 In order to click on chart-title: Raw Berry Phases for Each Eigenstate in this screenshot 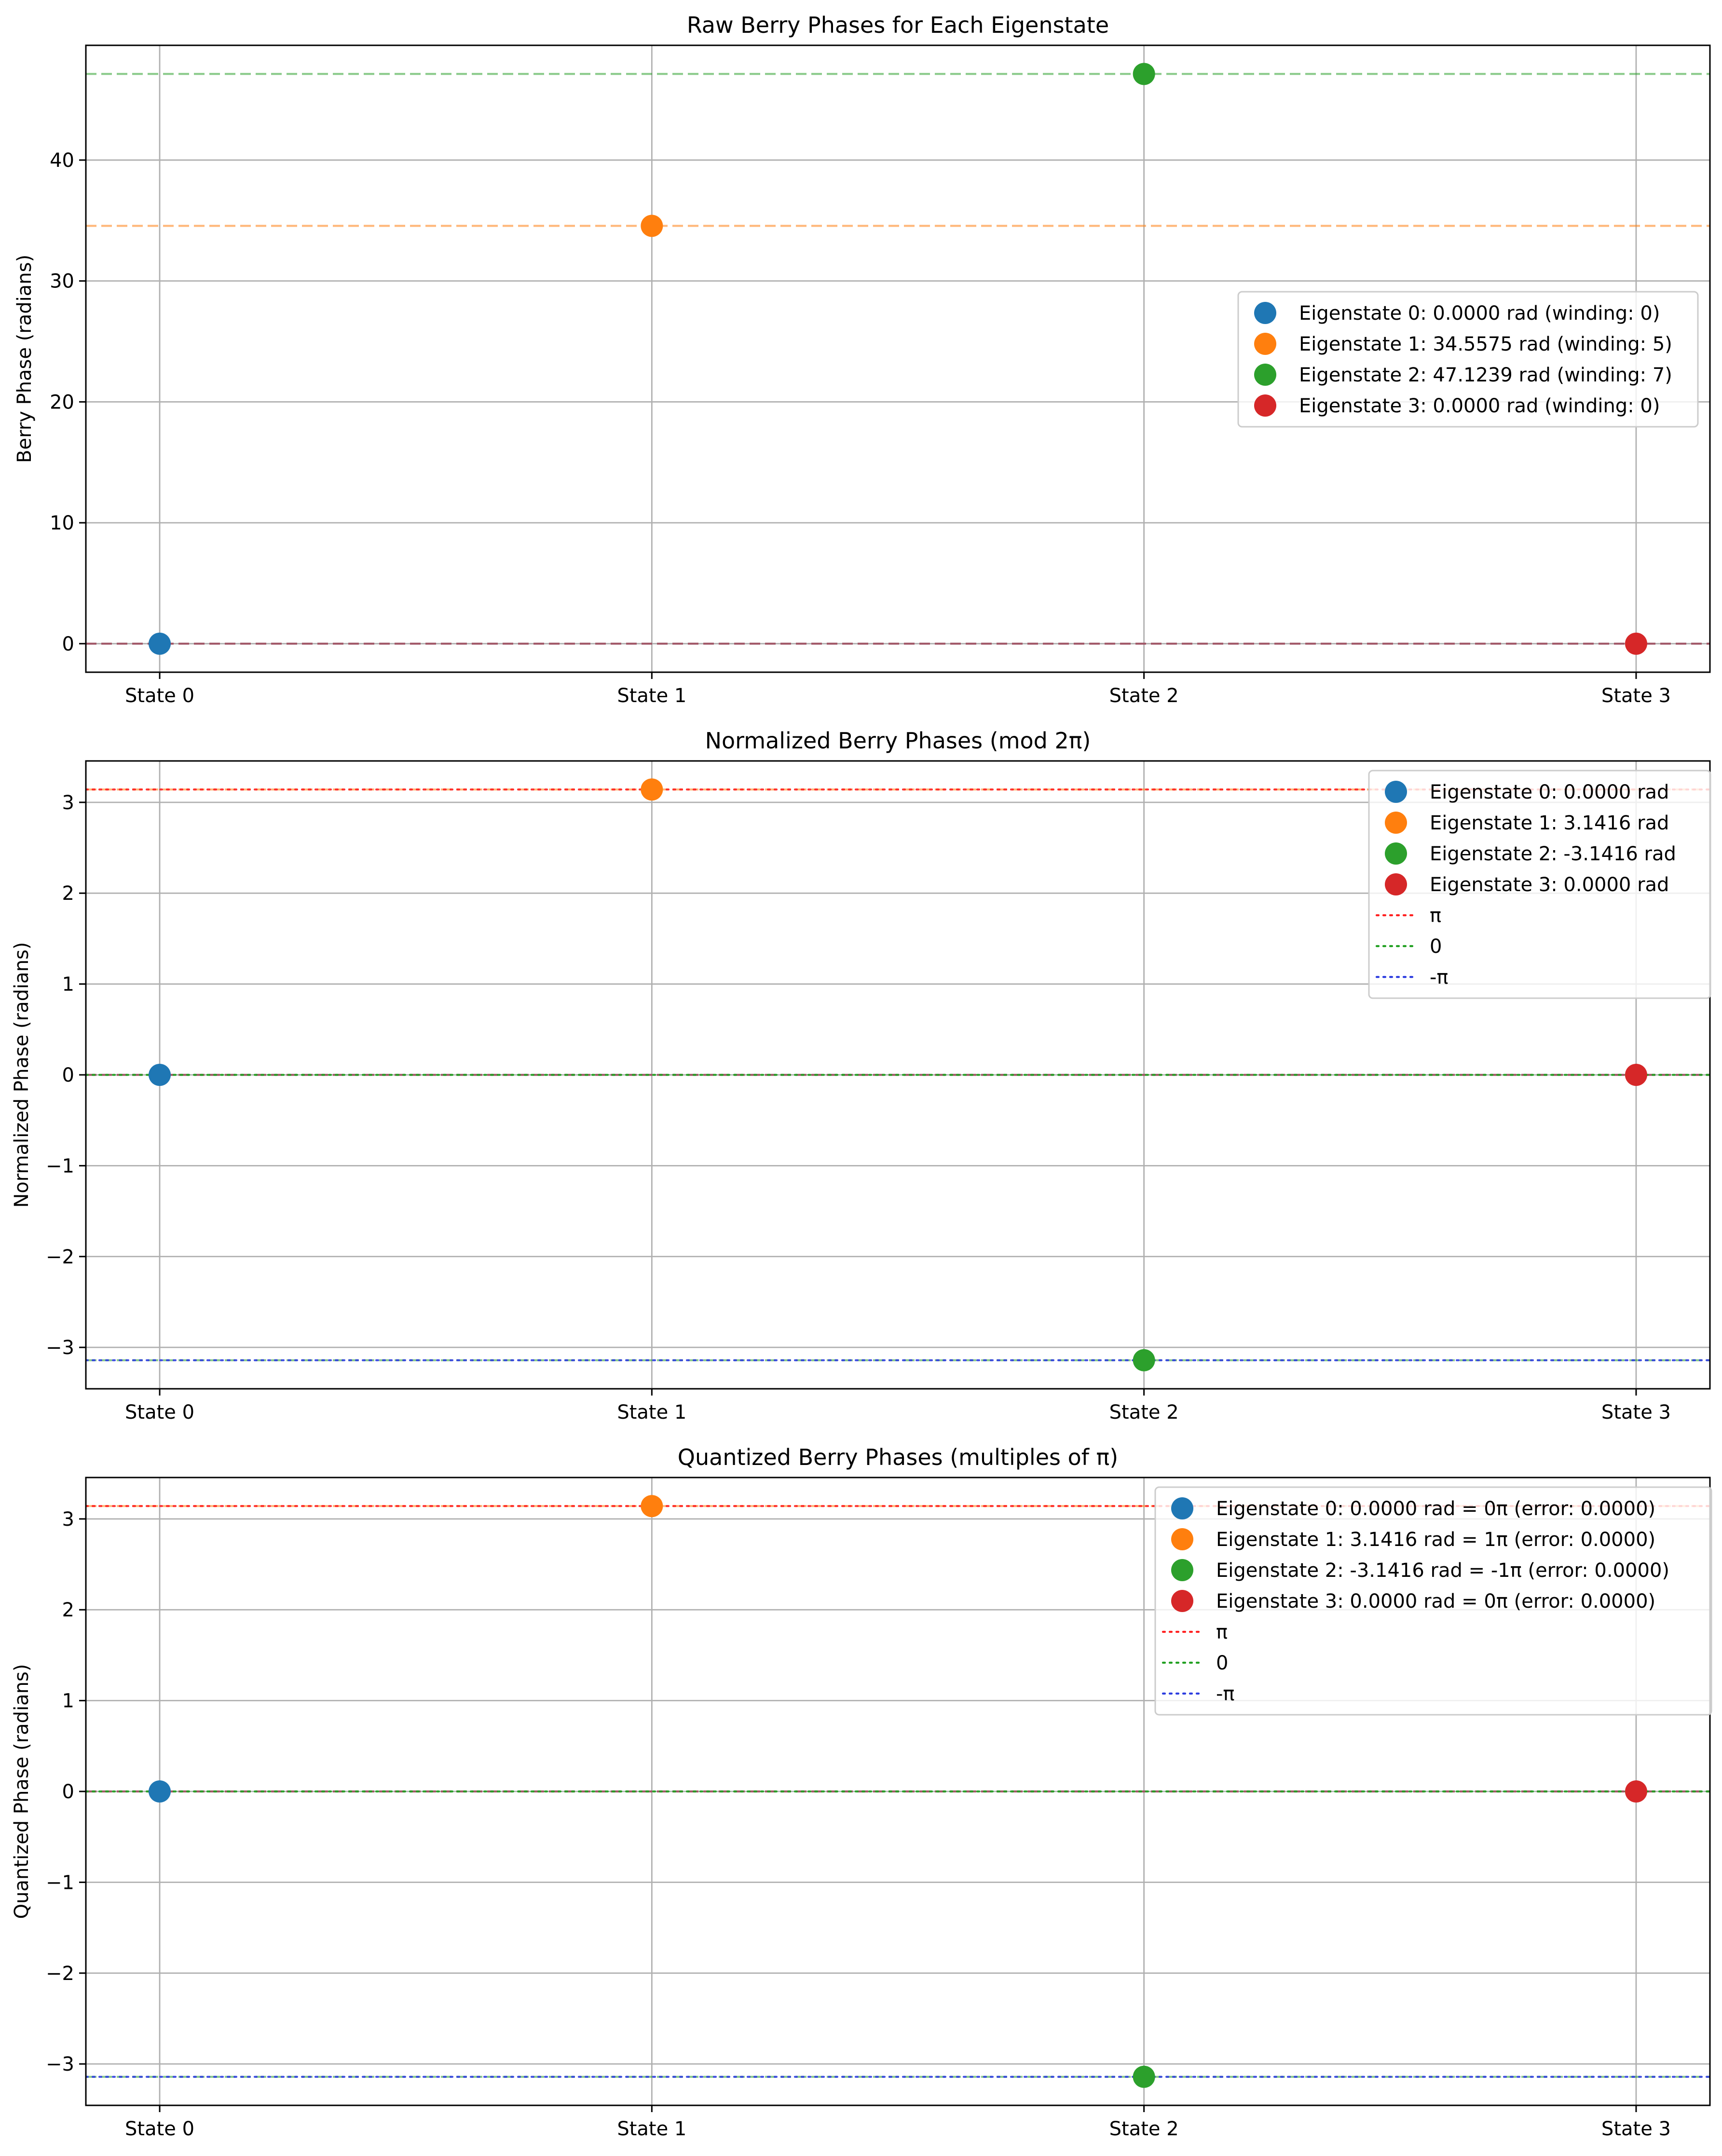, I will do `click(898, 25)`.